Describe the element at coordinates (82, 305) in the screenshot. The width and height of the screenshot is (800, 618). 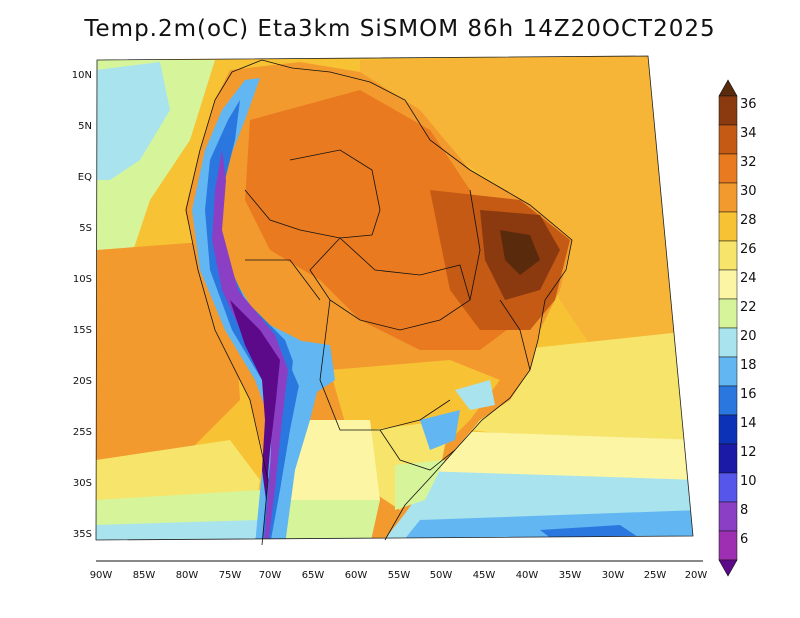
I see `latitude-axis: 10N 5N EQ 5S 10S 15S 20S 25S 30S 35S` at that location.